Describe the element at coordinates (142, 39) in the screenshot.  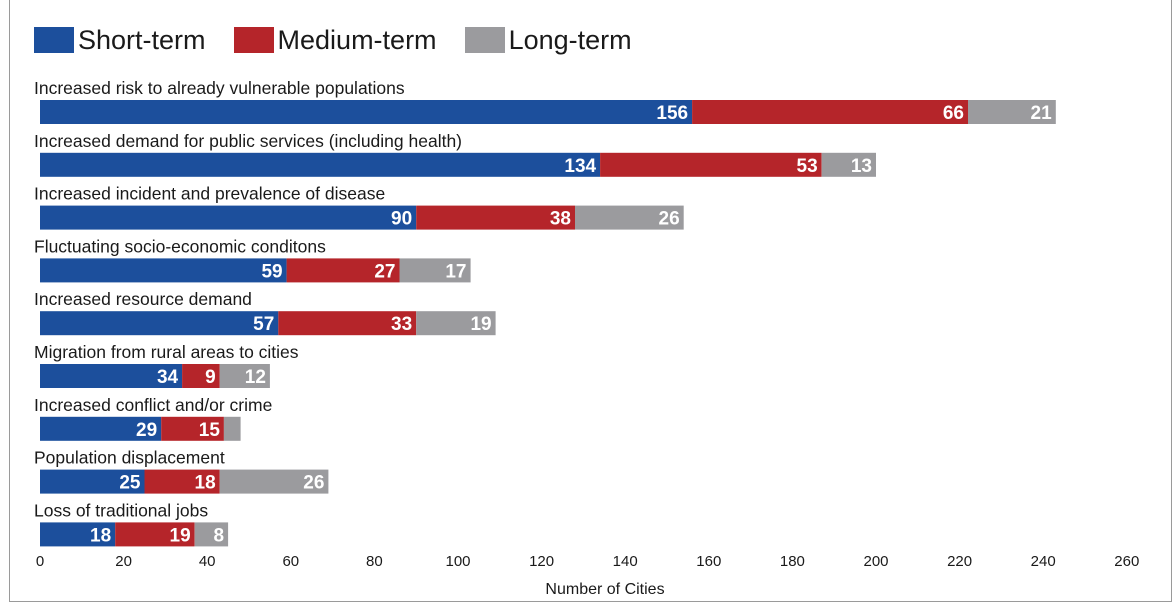
I see `legend-label-short-term: Short-term` at that location.